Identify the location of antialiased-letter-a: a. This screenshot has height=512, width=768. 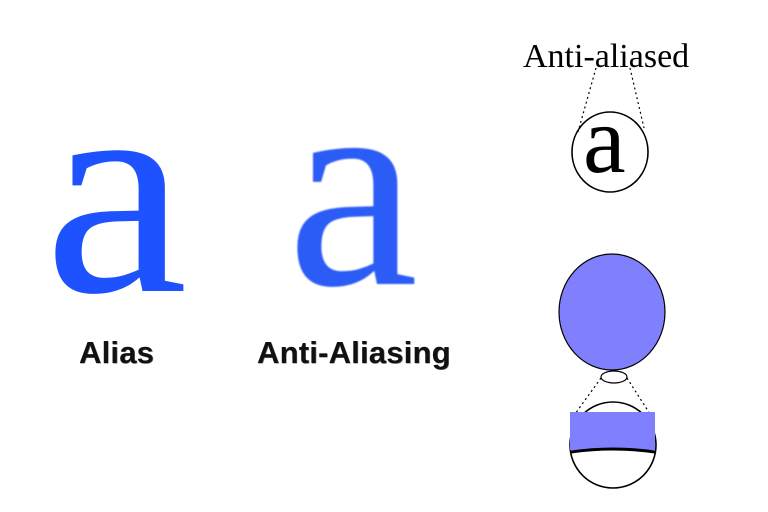
(353, 186).